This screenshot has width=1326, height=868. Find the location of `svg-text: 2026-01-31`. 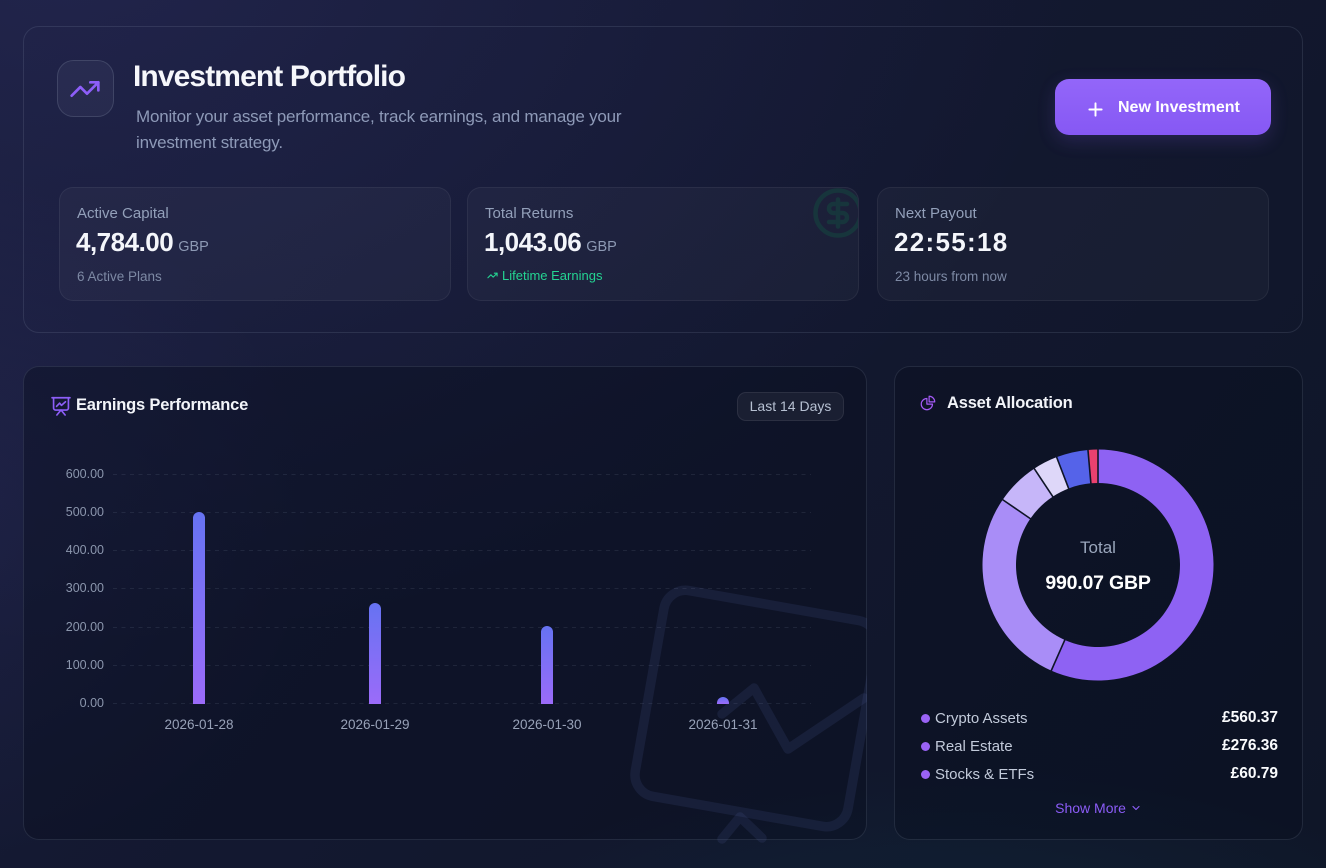

svg-text: 2026-01-31 is located at coordinates (722, 724).